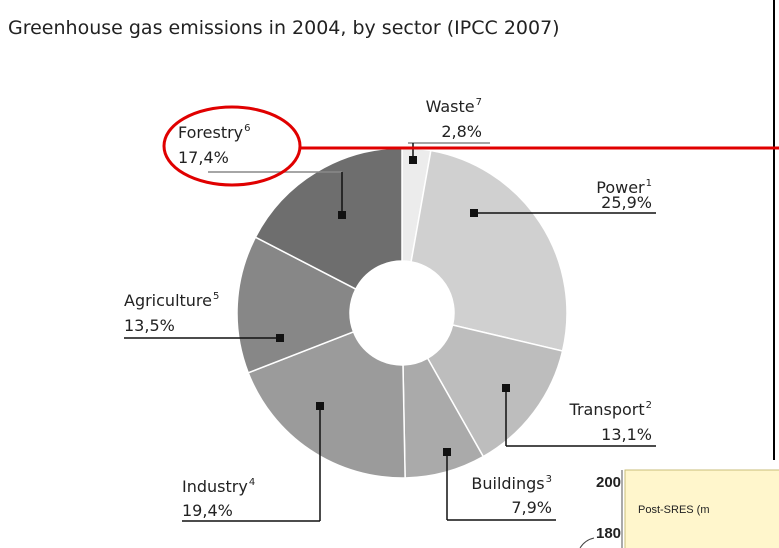  I want to click on value-label: 2,8%, so click(461, 131).